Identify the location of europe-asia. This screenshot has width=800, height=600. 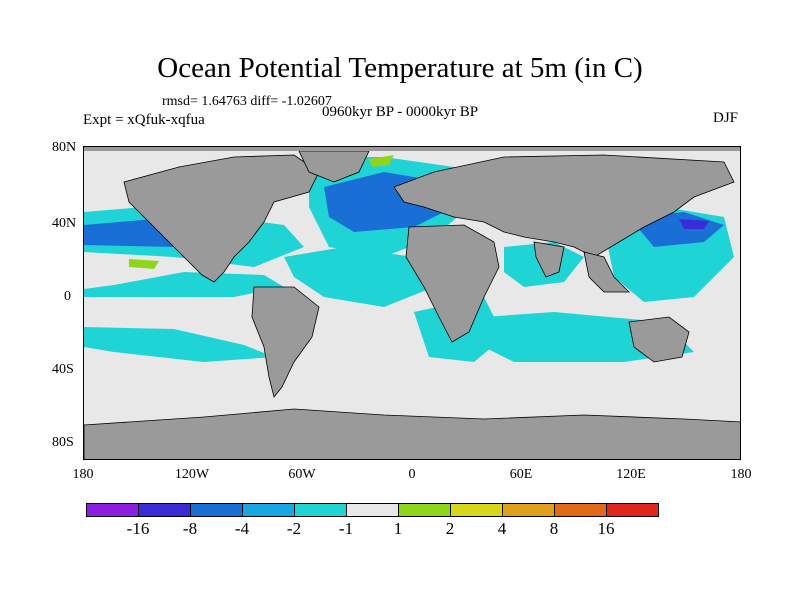
(564, 206).